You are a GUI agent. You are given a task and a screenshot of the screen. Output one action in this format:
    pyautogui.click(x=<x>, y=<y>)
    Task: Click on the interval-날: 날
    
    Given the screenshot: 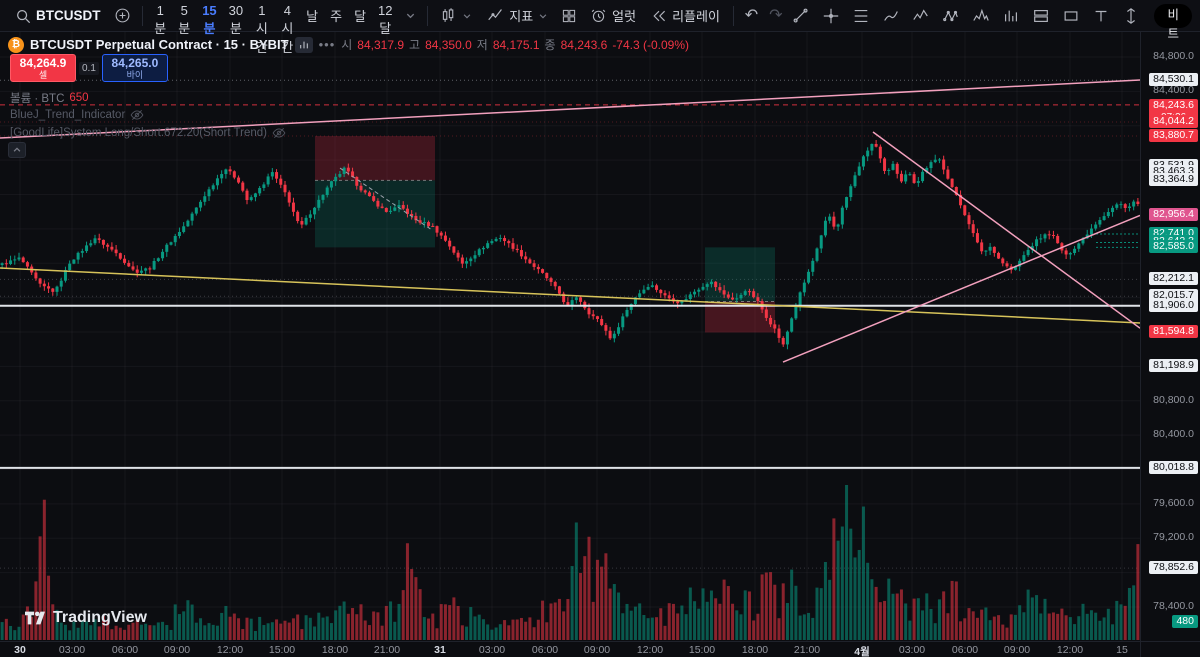 What is the action you would take?
    pyautogui.click(x=312, y=16)
    